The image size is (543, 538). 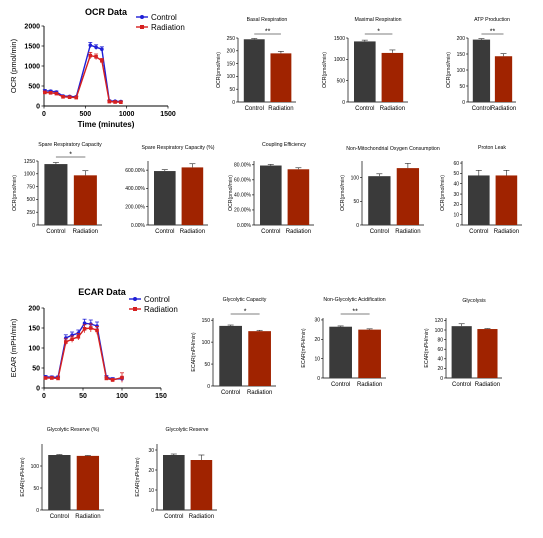 What do you see at coordinates (243, 211) in the screenshot?
I see `y-tick-label: 20.00%` at bounding box center [243, 211].